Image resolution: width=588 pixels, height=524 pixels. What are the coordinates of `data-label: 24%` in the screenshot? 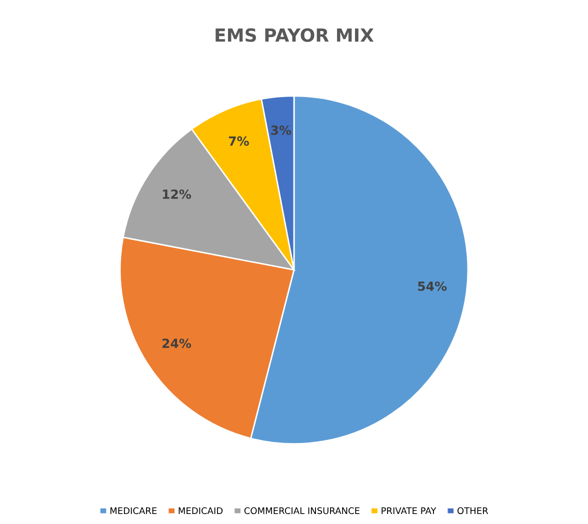 It's located at (177, 343).